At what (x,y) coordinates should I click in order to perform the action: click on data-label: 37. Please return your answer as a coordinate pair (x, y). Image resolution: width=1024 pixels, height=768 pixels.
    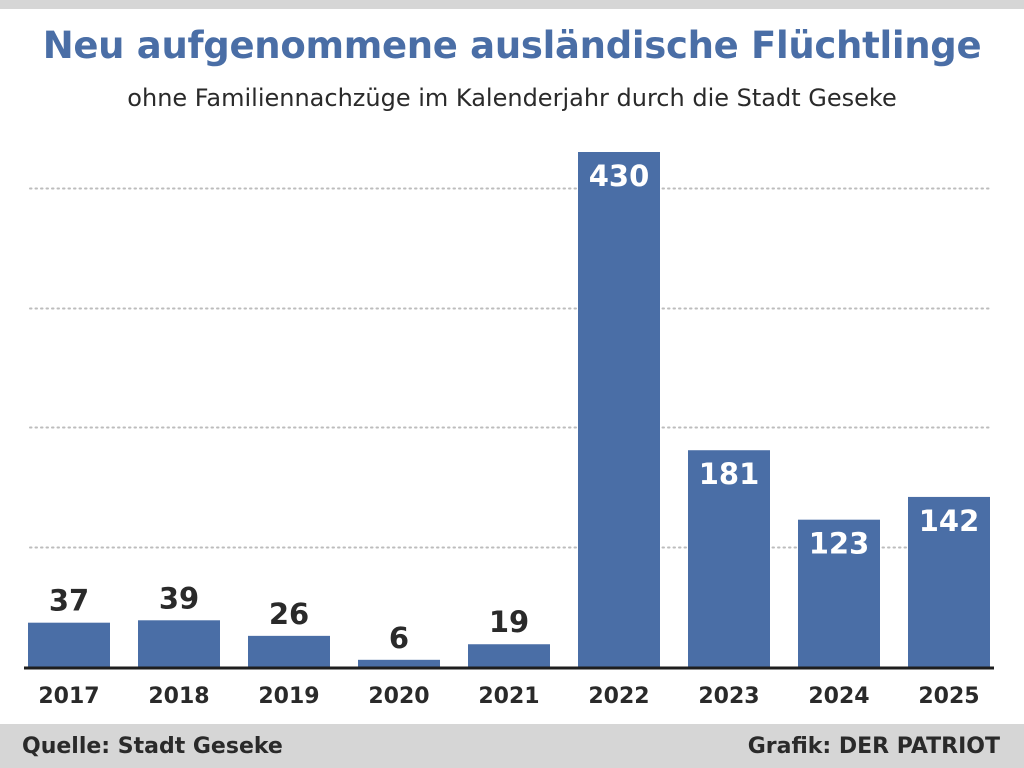
    Looking at the image, I should click on (69, 601).